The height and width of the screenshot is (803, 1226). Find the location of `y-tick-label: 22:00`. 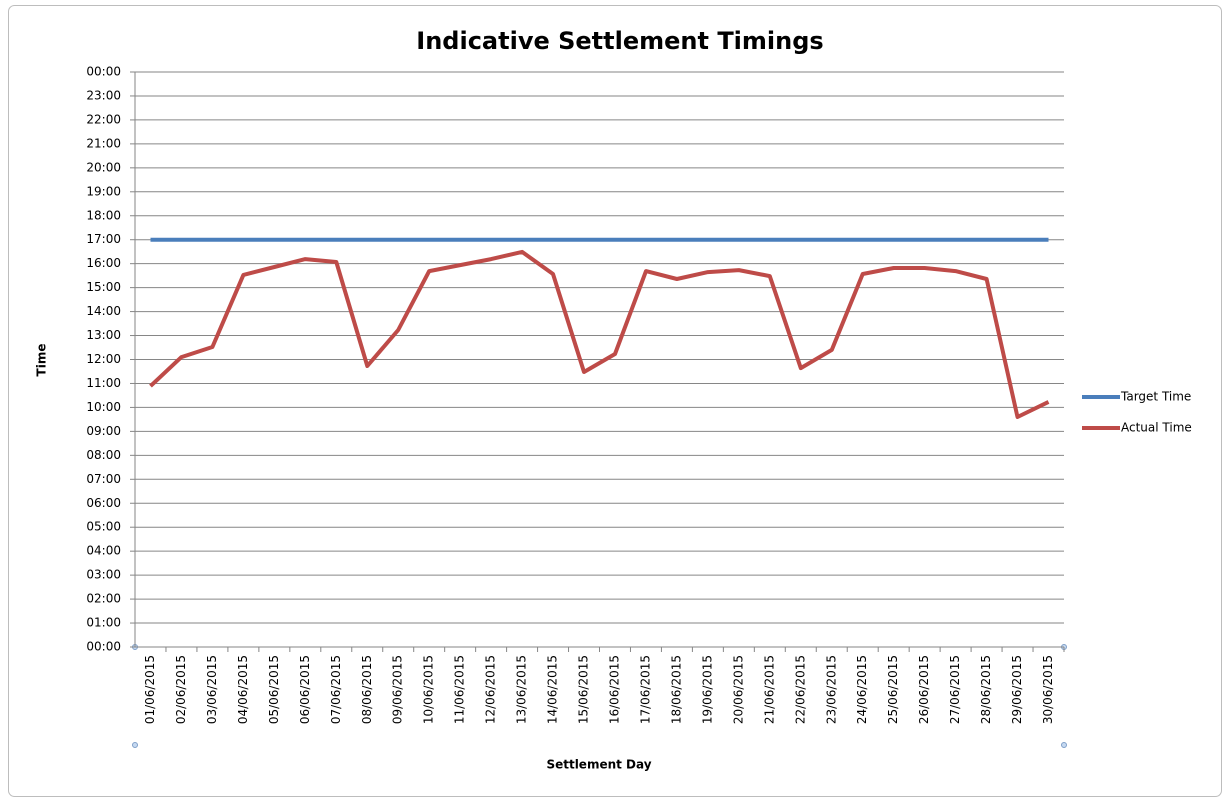

y-tick-label: 22:00 is located at coordinates (103, 119).